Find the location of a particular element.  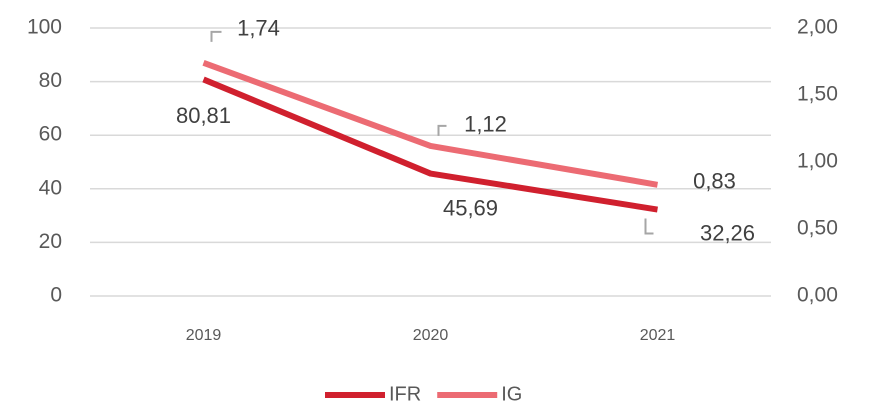

x-tick-label: 2021 is located at coordinates (658, 335).